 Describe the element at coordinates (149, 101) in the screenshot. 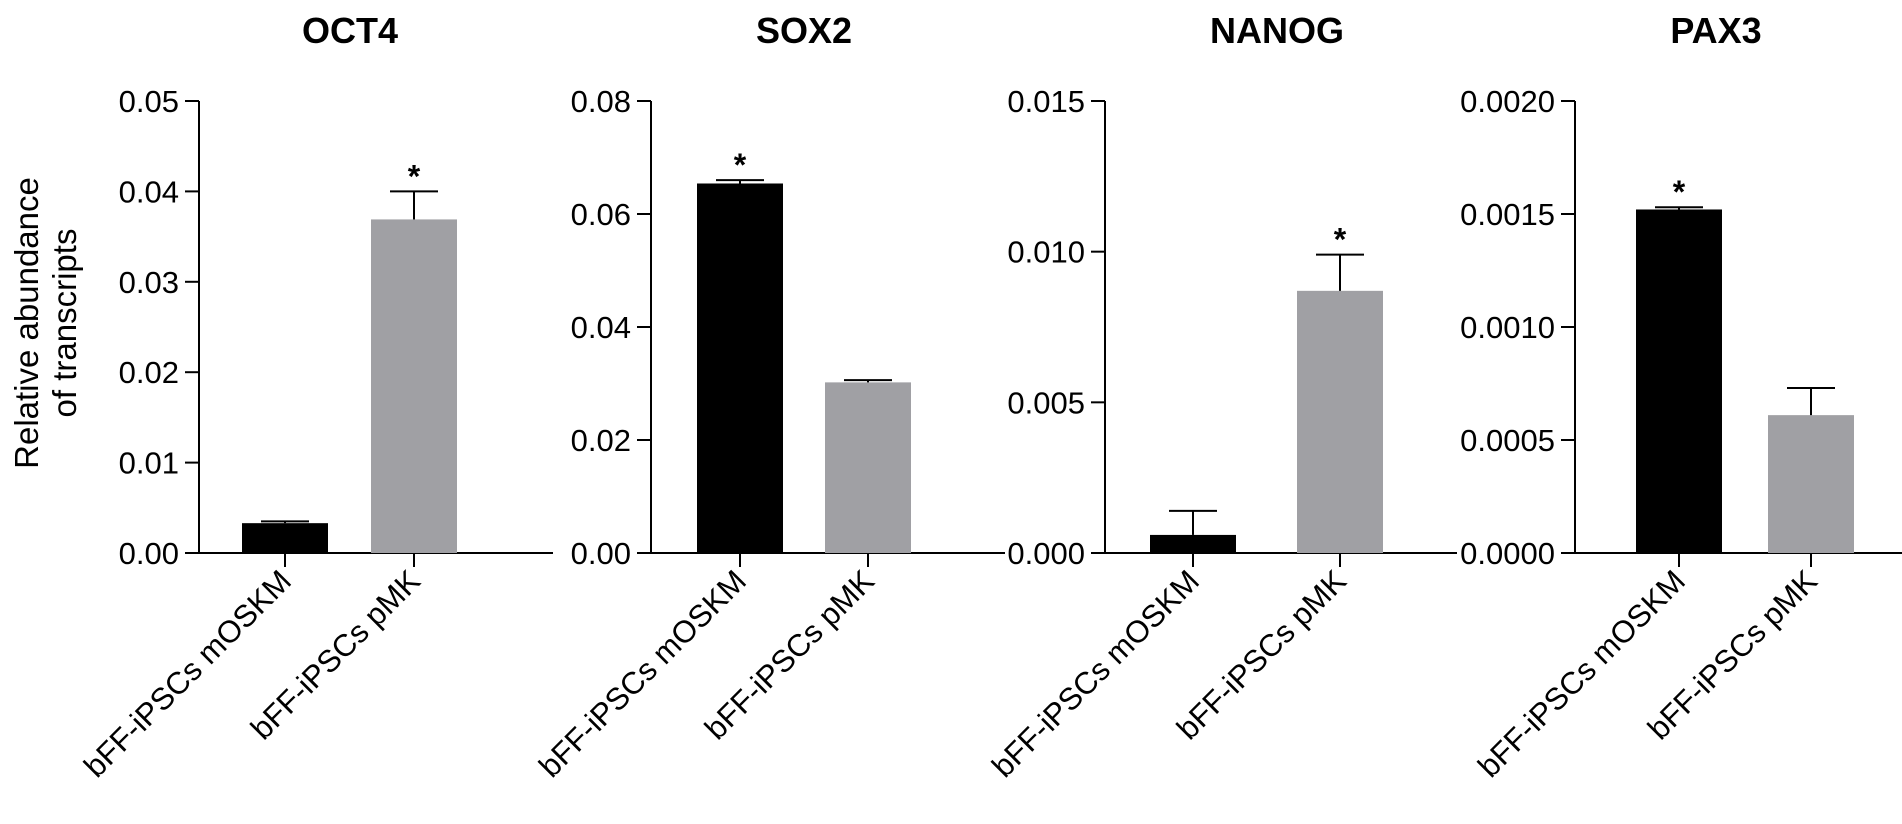

I see `y-tick-label: 0.05` at that location.